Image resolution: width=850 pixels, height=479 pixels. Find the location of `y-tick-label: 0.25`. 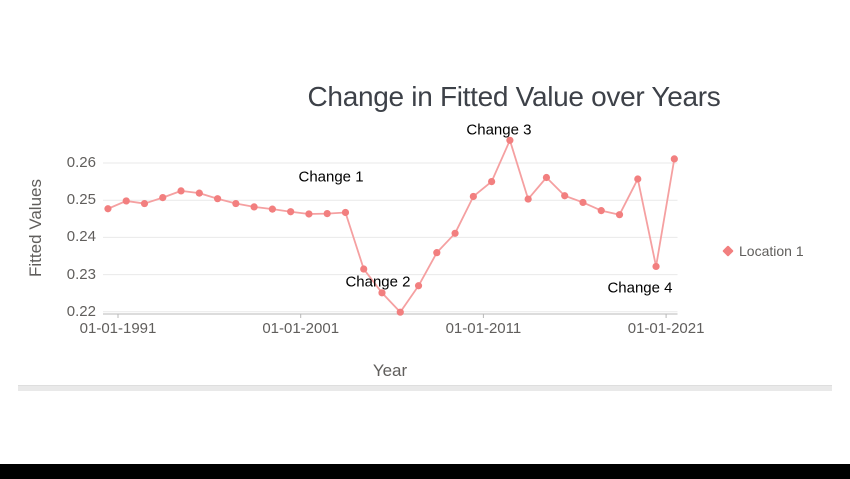

y-tick-label: 0.25 is located at coordinates (81, 200).